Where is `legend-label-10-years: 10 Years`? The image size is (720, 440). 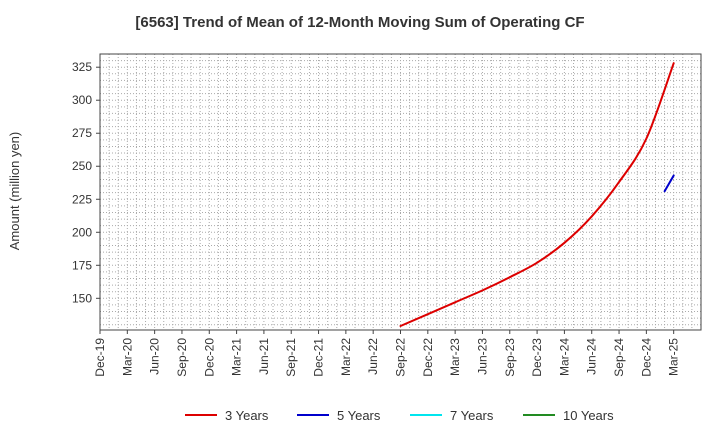
legend-label-10-years: 10 Years is located at coordinates (588, 415).